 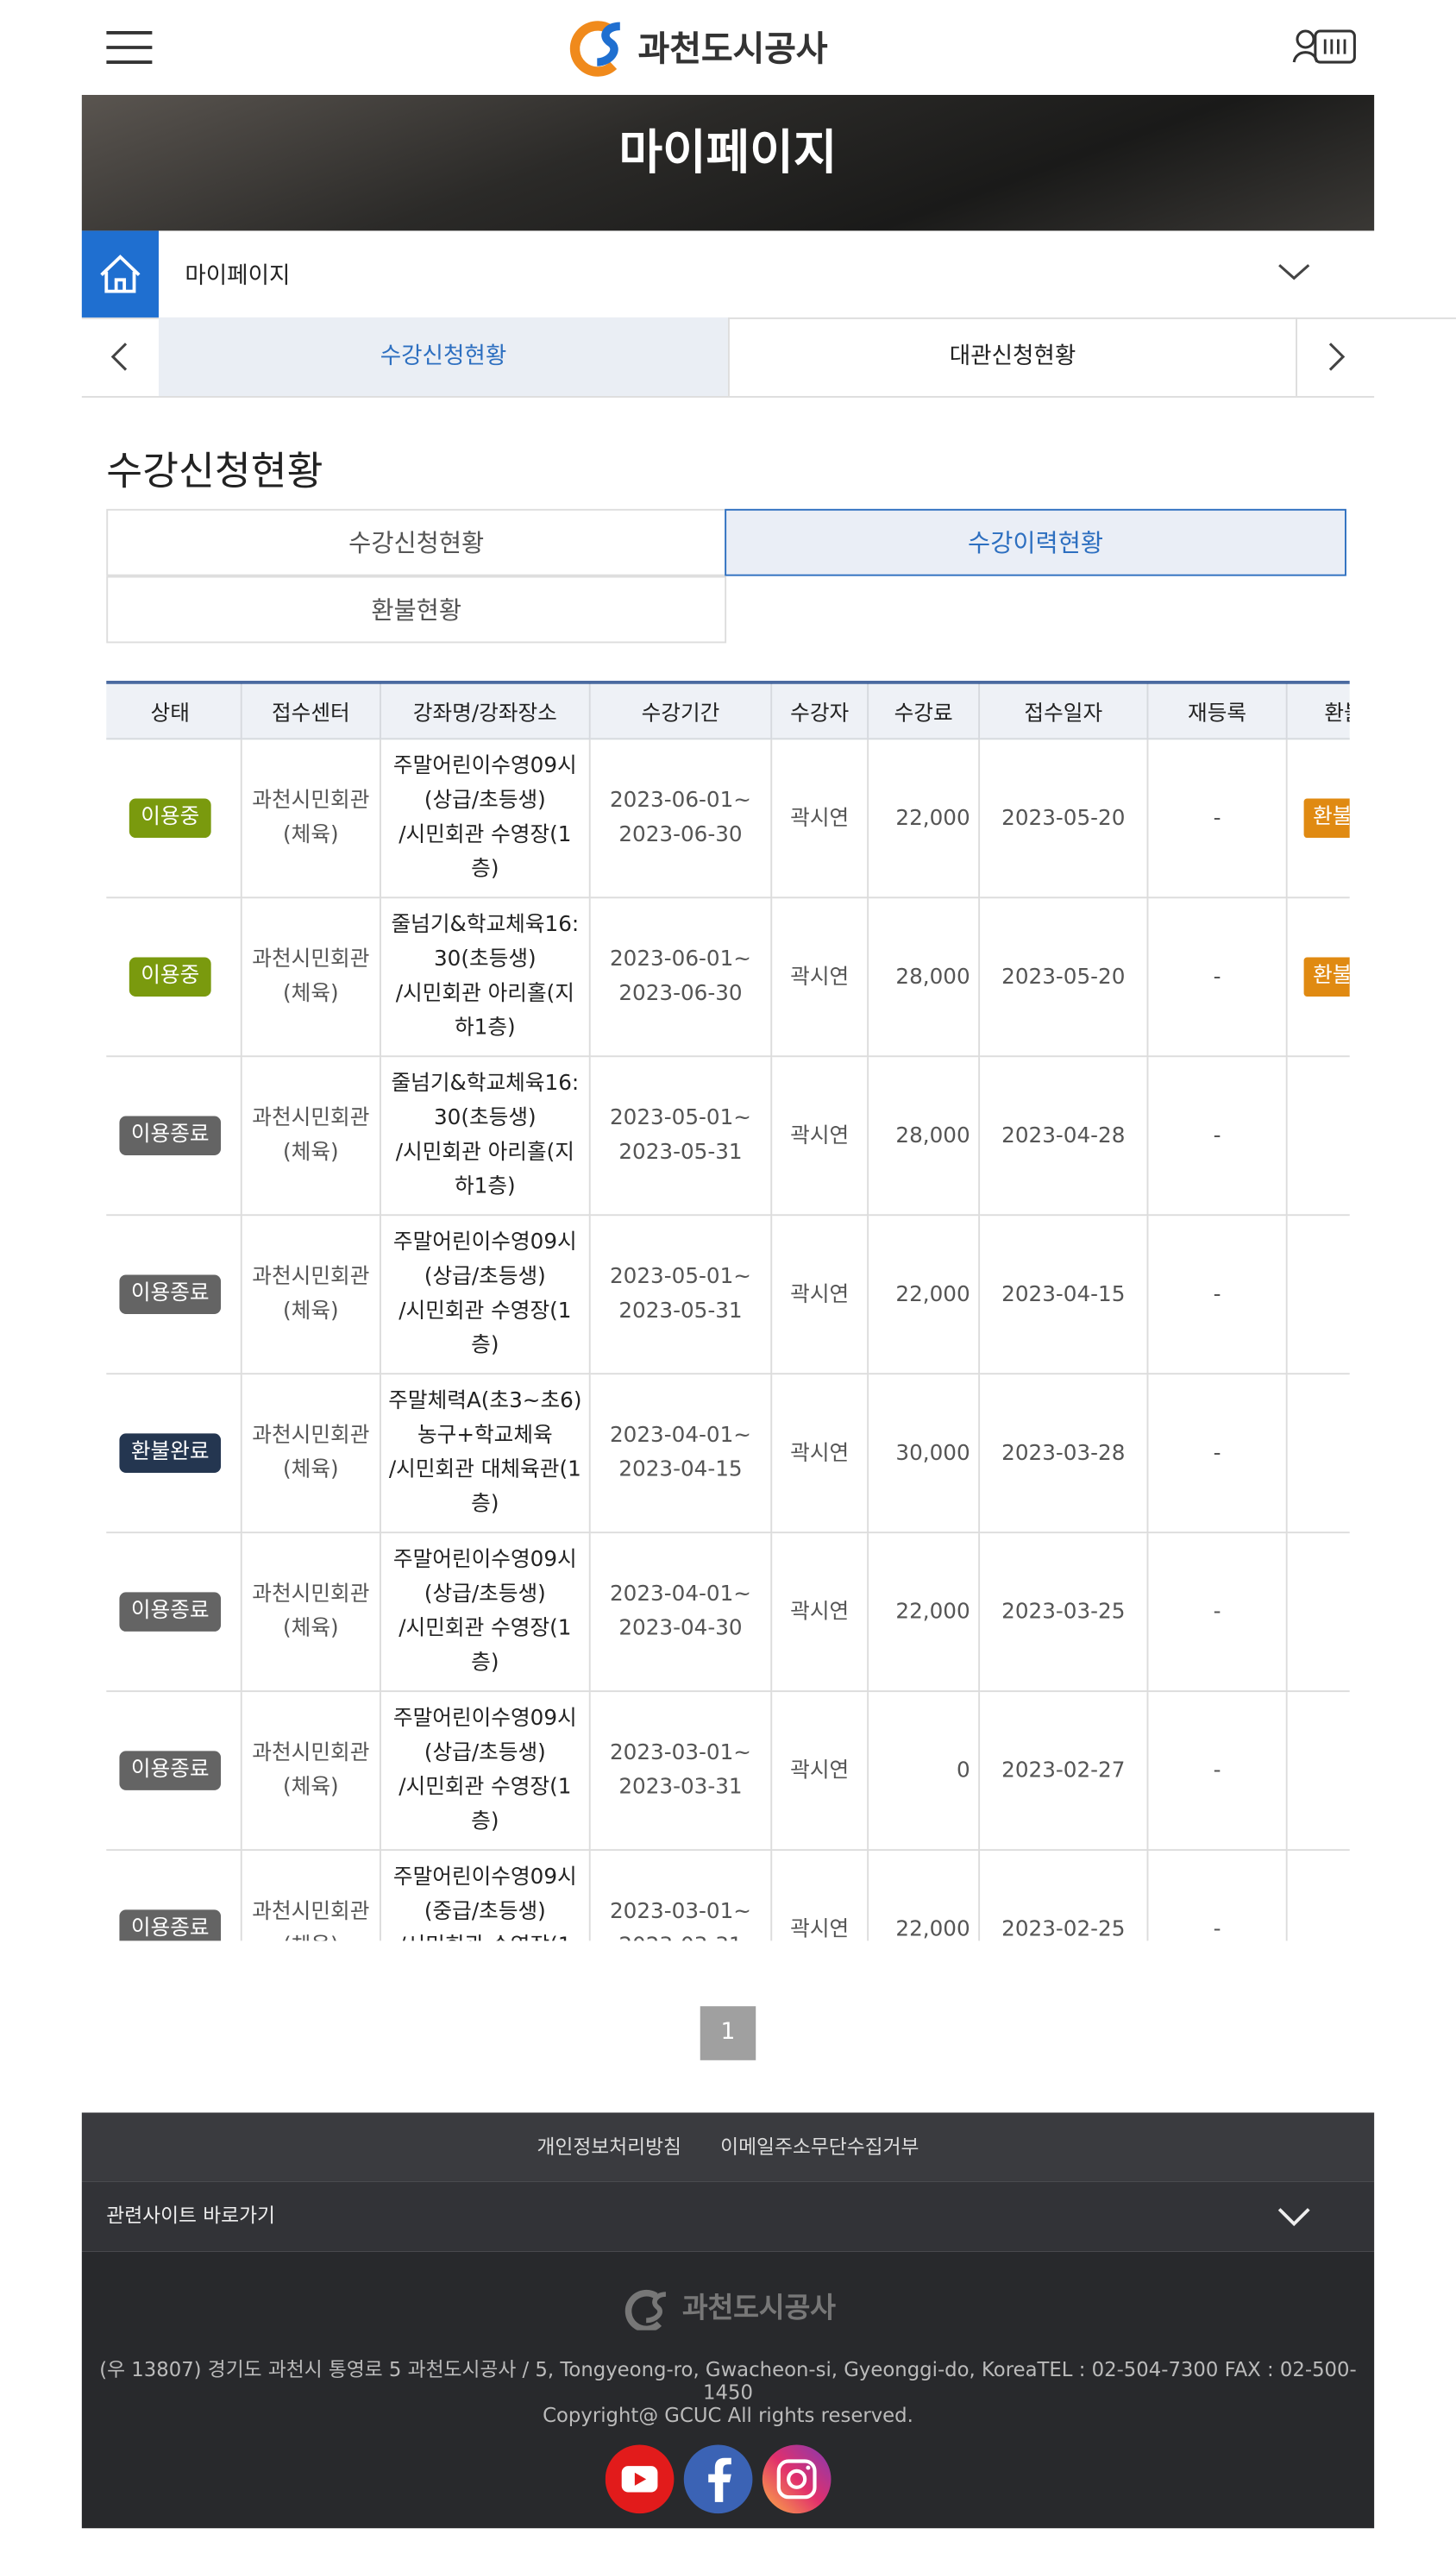 I want to click on column-header: 접수센터, so click(x=310, y=711).